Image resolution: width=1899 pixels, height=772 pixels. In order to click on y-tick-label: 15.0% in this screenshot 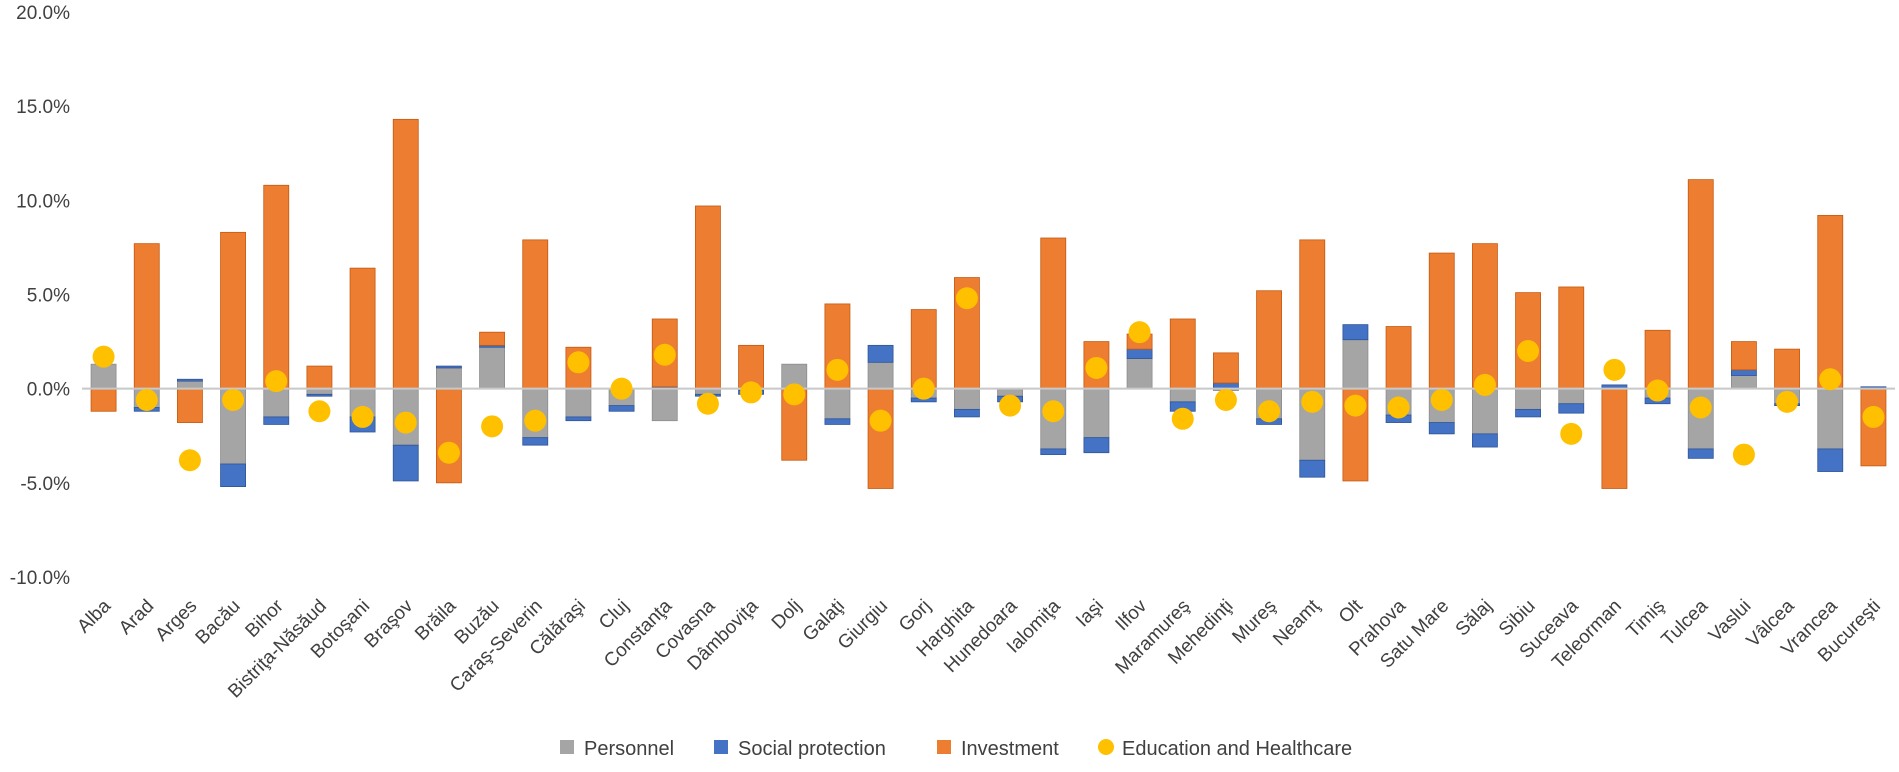, I will do `click(43, 107)`.